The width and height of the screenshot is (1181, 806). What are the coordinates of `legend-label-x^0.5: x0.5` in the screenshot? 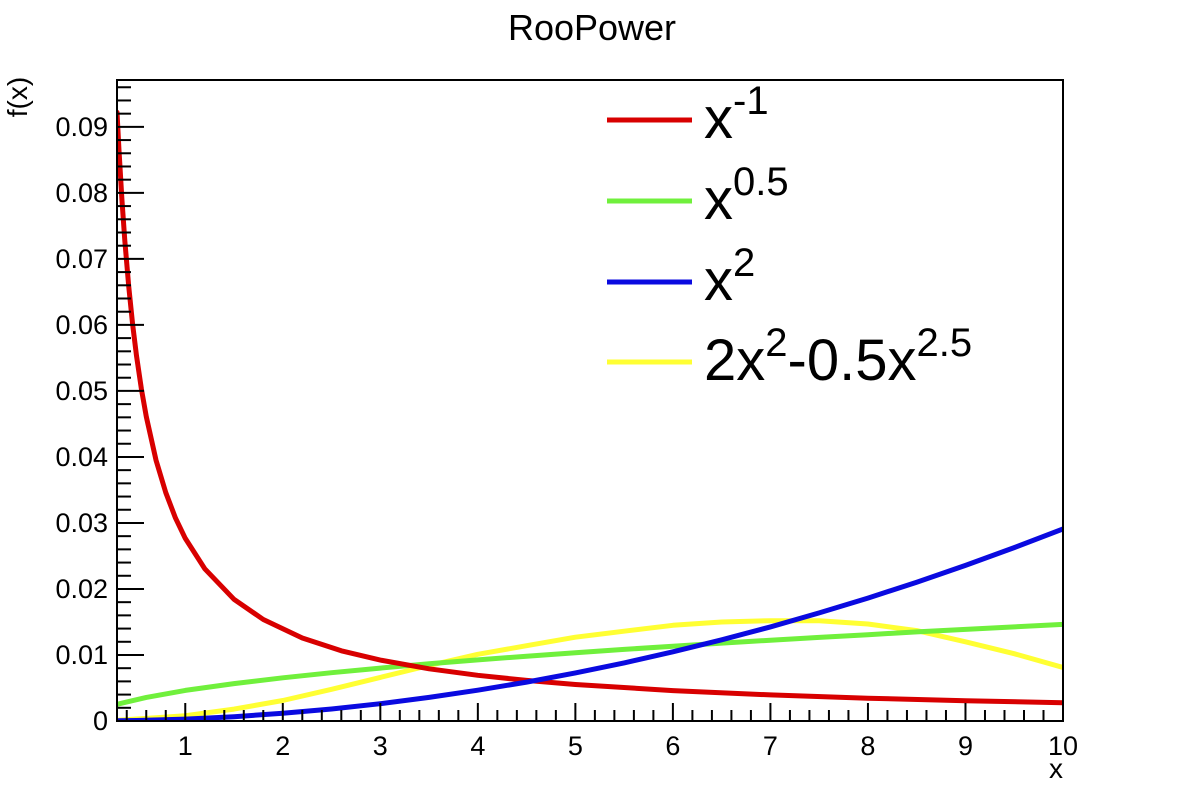 It's located at (746, 196).